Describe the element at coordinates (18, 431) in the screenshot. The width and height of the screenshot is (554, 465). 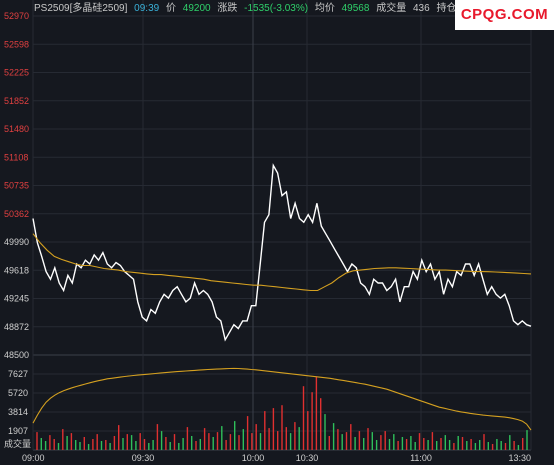
I see `volume-tick-label: 1907` at that location.